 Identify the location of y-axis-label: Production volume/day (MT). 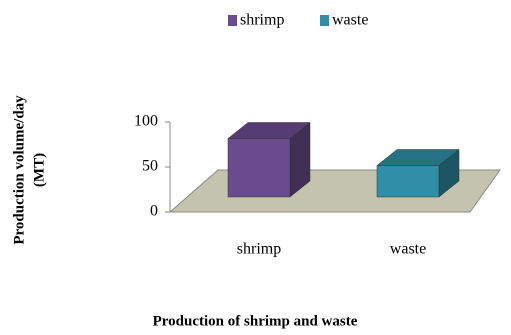
(29, 170).